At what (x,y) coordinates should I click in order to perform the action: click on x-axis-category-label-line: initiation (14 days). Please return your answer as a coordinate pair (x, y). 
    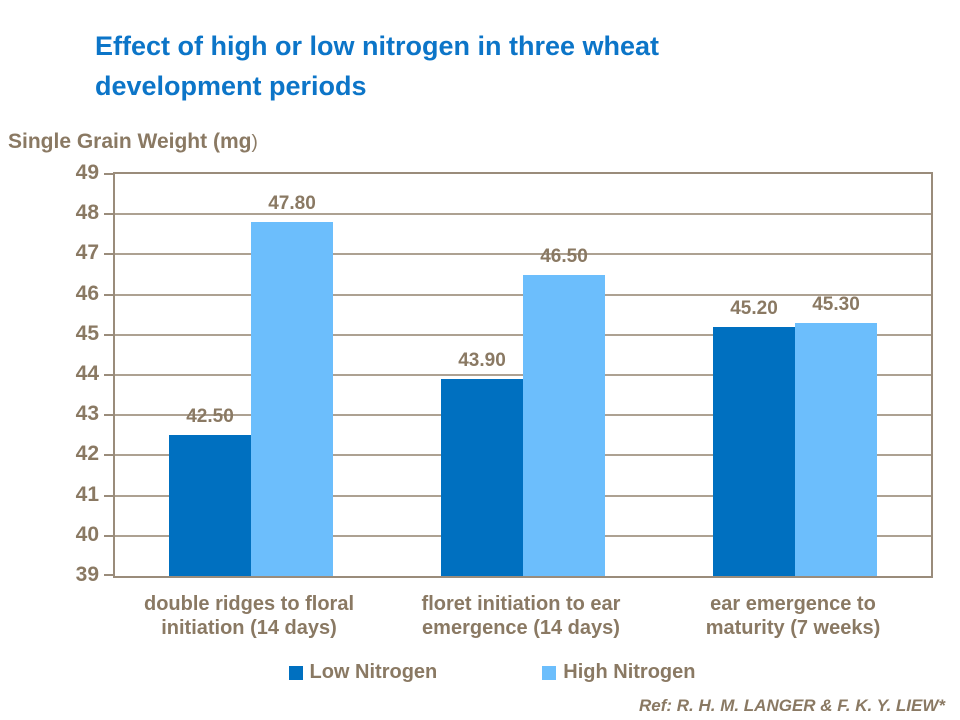
    Looking at the image, I should click on (249, 628).